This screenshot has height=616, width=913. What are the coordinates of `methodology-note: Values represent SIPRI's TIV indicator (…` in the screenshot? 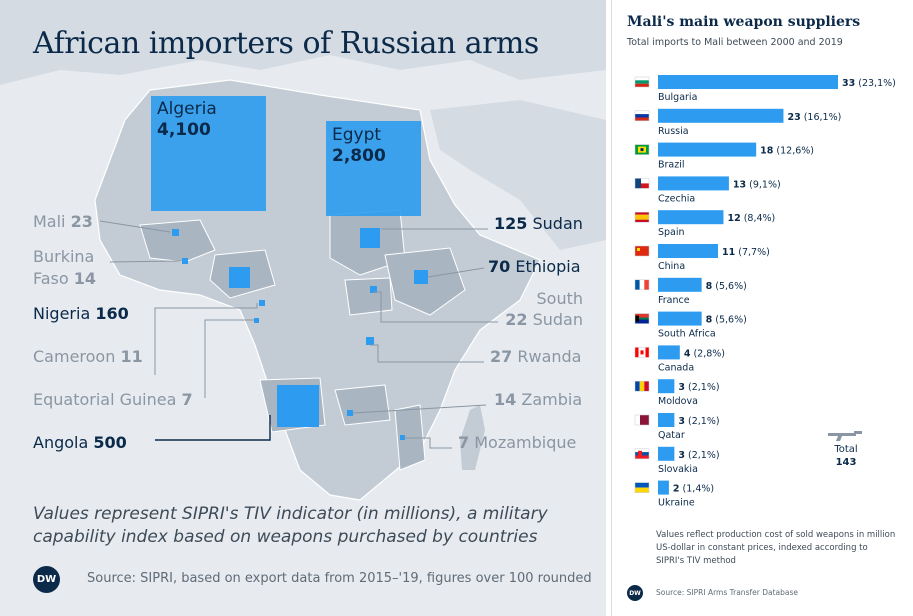 It's located at (290, 525).